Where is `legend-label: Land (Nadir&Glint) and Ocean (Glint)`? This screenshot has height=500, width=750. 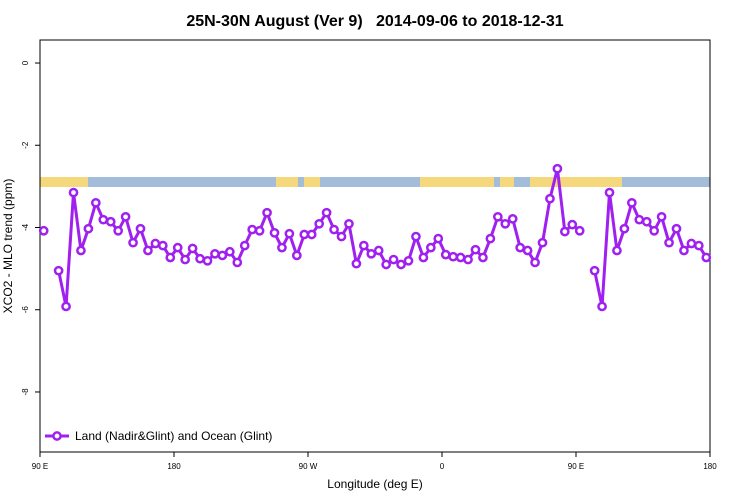 legend-label: Land (Nadir&Glint) and Ocean (Glint) is located at coordinates (173, 436).